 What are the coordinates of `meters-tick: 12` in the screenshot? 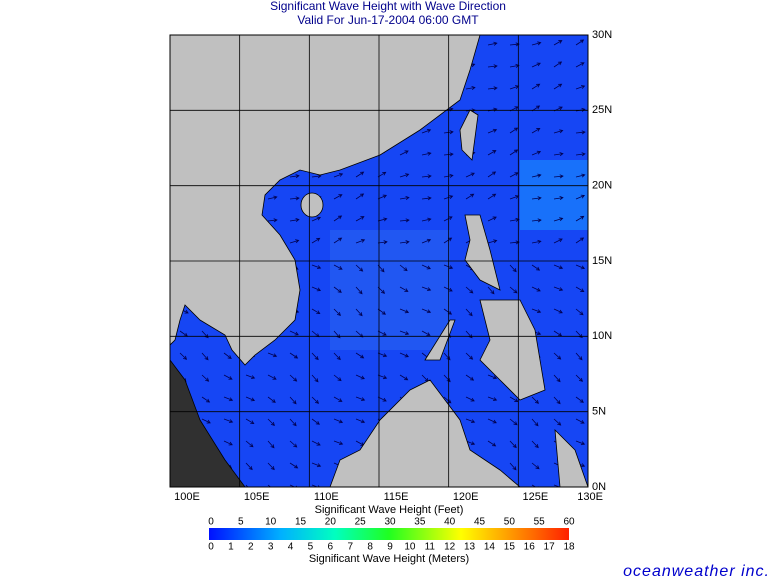 It's located at (450, 547).